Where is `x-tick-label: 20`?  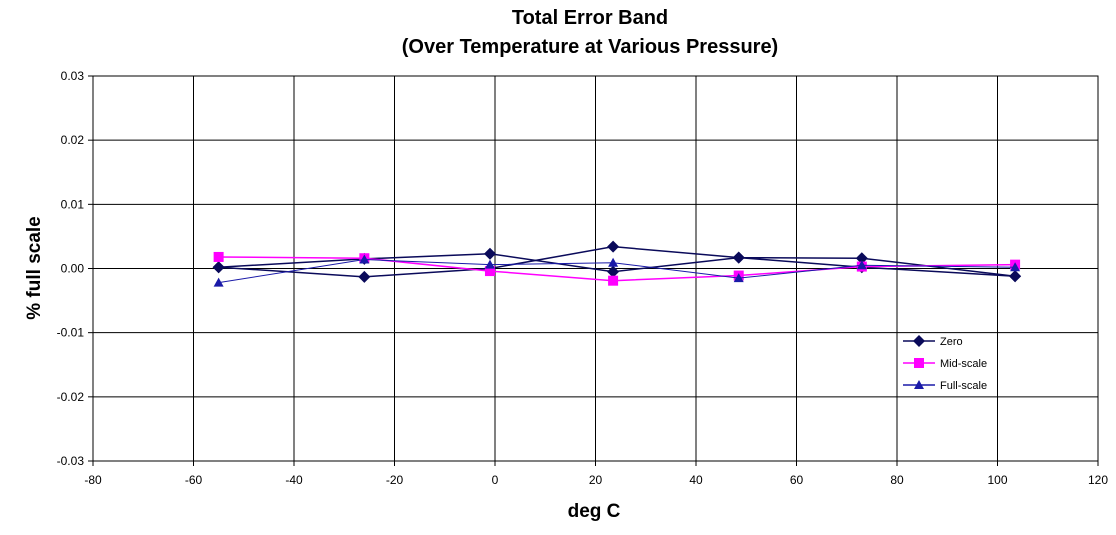
x-tick-label: 20 is located at coordinates (596, 480).